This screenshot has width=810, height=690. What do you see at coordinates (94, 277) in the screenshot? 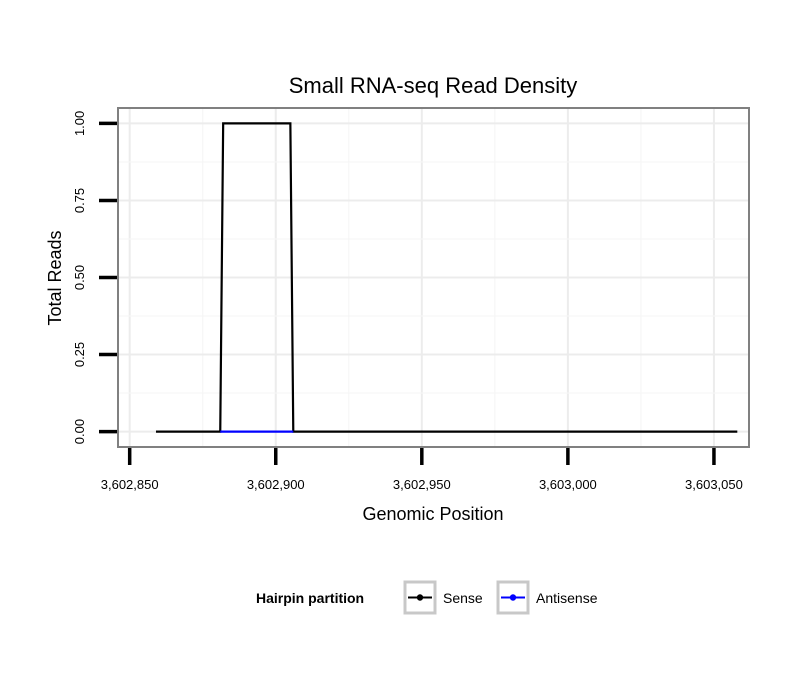
I see `y-axis: 0.00 0.25 0.50 0.75 1.00` at bounding box center [94, 277].